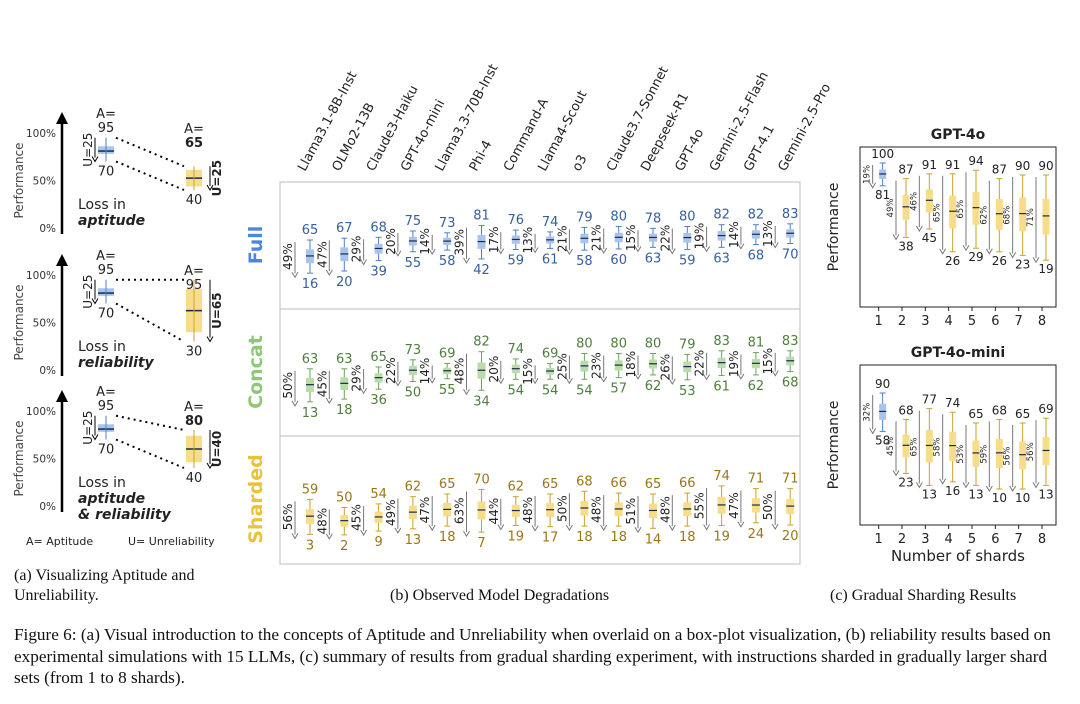 Image resolution: width=1080 pixels, height=704 pixels. I want to click on series-label-concat: Concat, so click(256, 372).